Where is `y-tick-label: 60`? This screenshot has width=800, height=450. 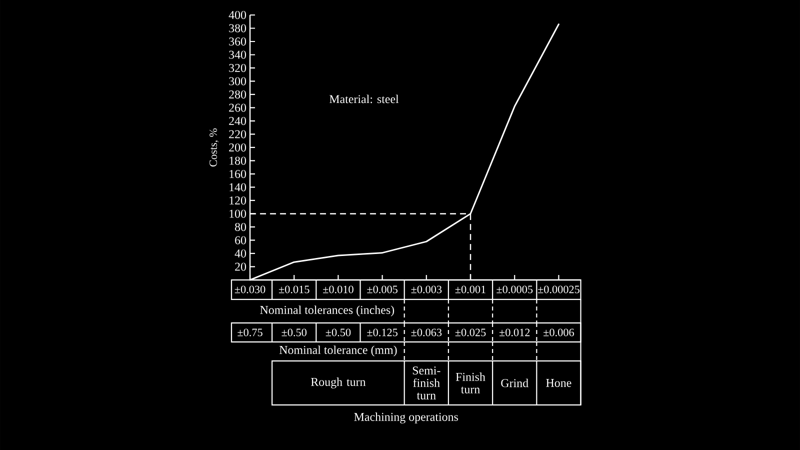 y-tick-label: 60 is located at coordinates (240, 240).